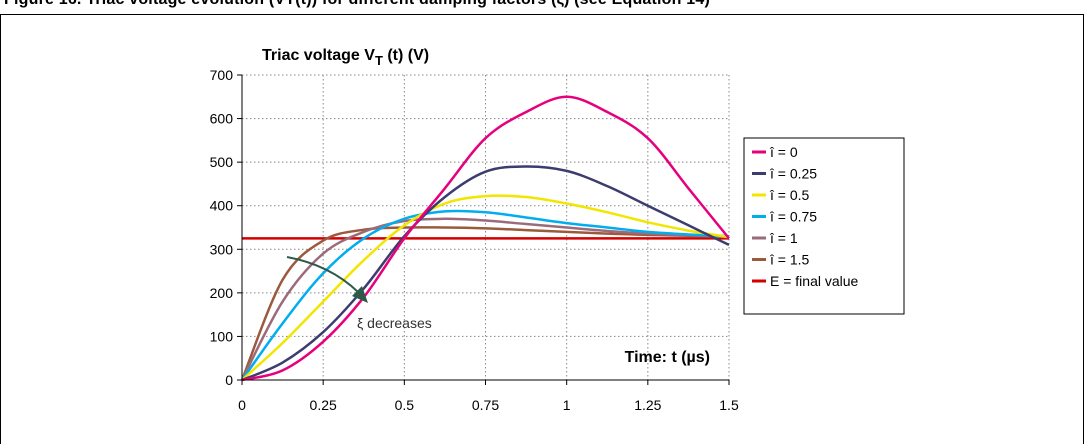 The image size is (1084, 444). Describe the element at coordinates (814, 281) in the screenshot. I see `legend-entry: E = final value` at that location.